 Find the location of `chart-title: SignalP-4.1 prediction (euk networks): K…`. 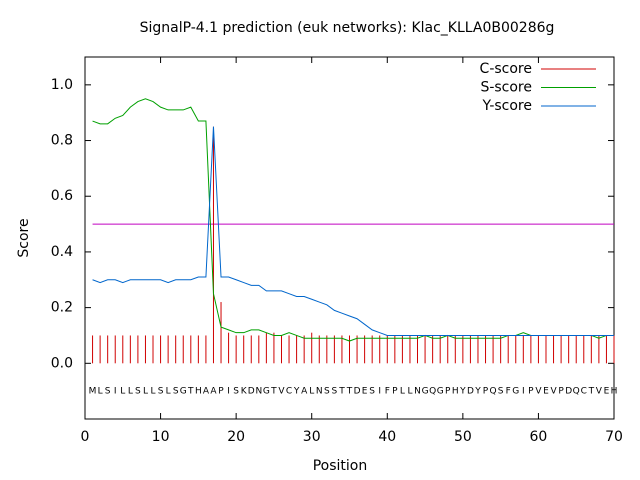

chart-title: SignalP-4.1 prediction (euk networks): K… is located at coordinates (347, 28).